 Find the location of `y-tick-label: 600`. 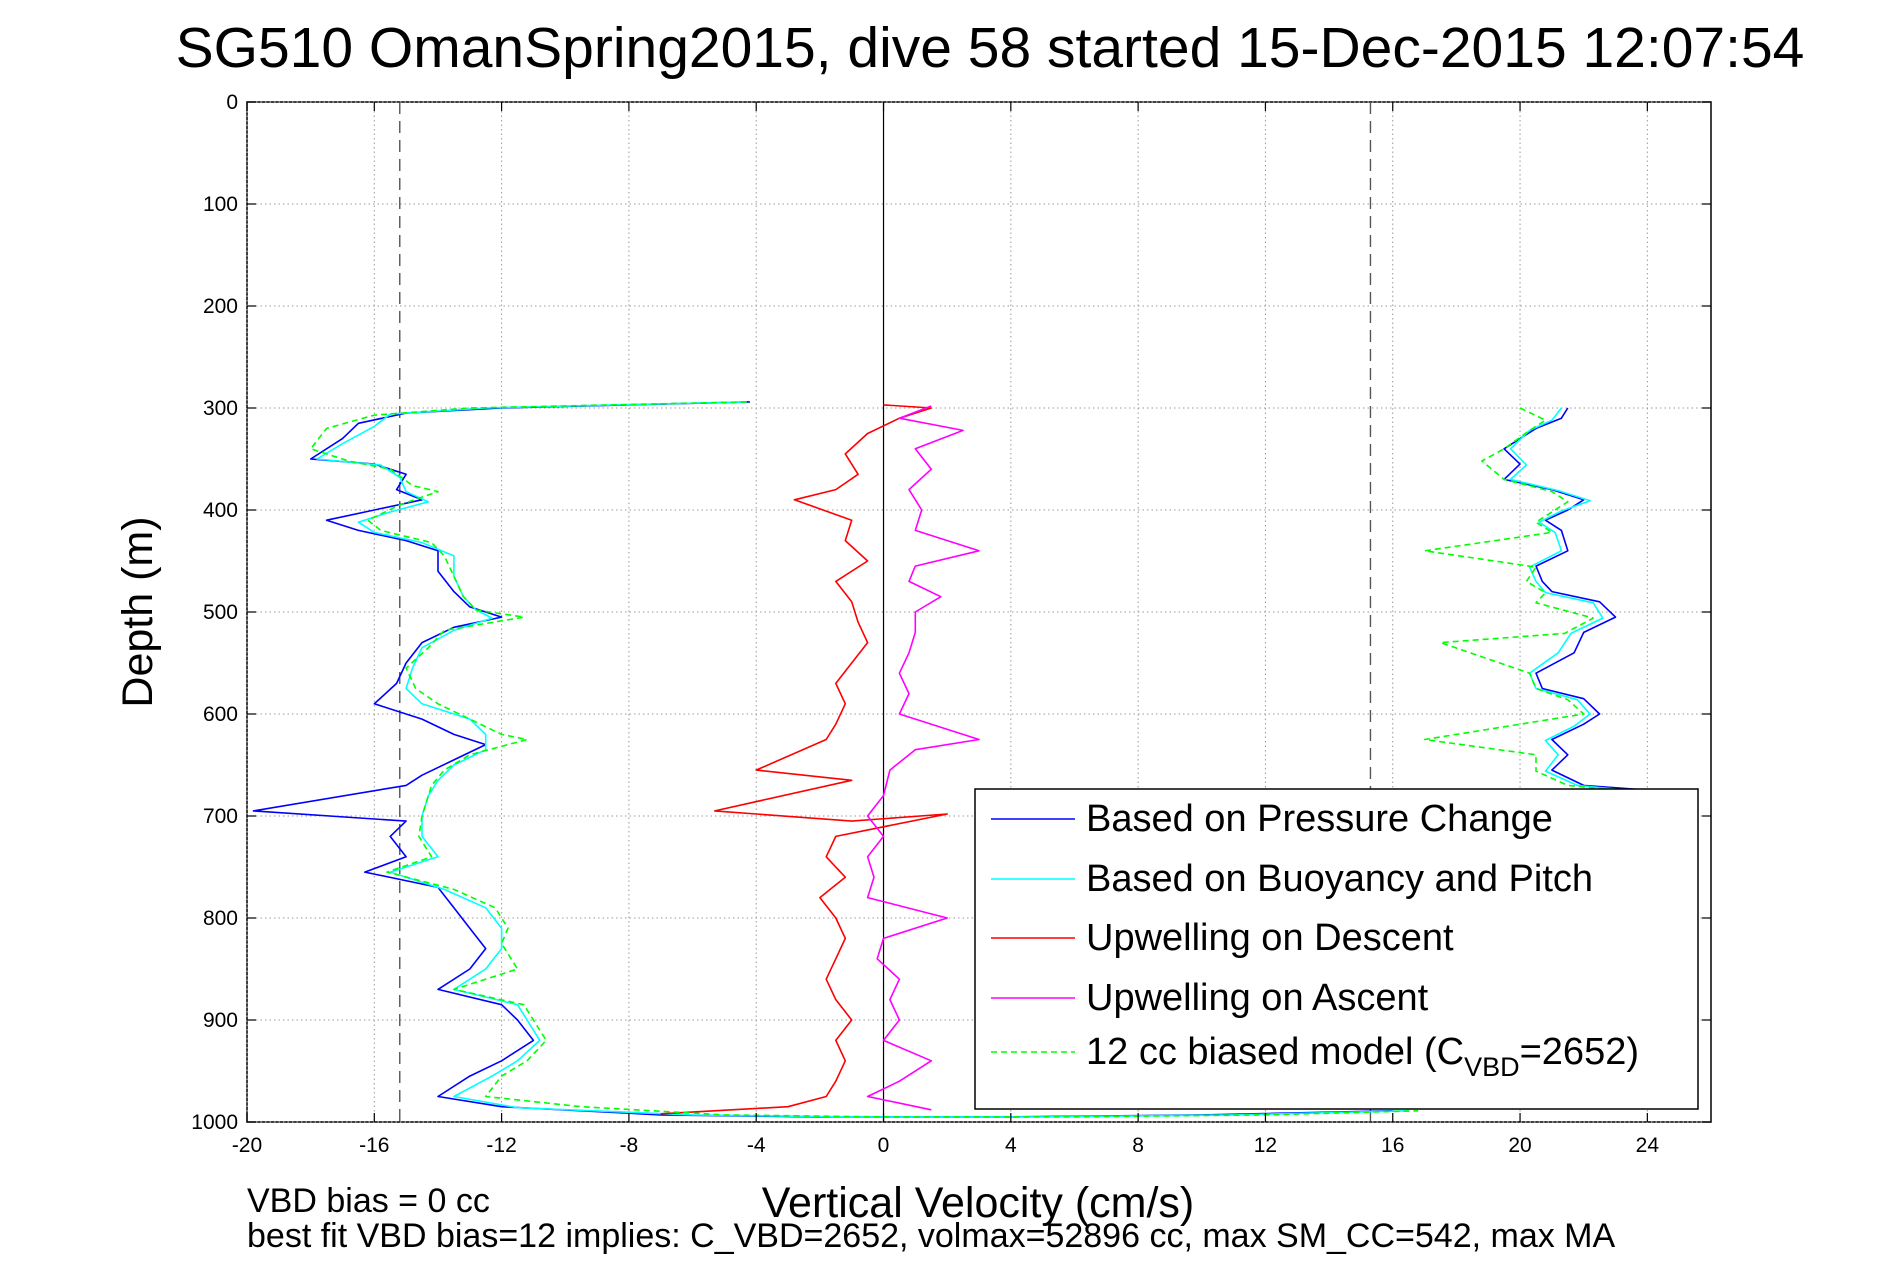

y-tick-label: 600 is located at coordinates (220, 714).